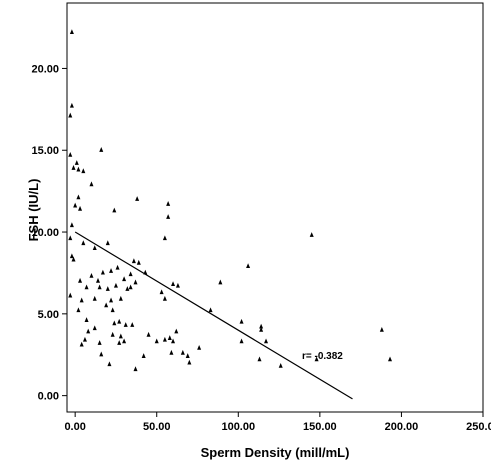  What do you see at coordinates (45, 151) in the screenshot?
I see `y-tick-label: 15.00` at bounding box center [45, 151].